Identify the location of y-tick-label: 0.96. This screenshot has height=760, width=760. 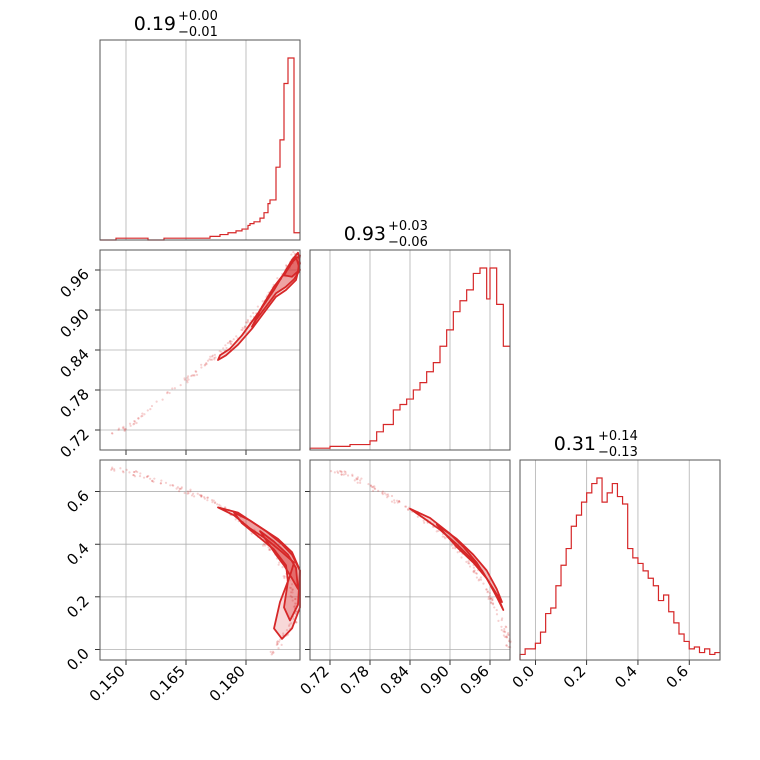
(74, 283).